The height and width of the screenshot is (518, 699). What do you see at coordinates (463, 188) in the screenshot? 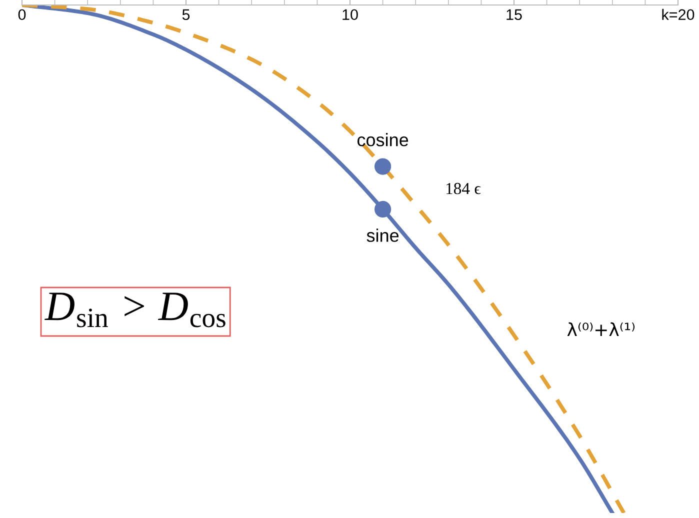
I see `annotation: 184 ϵ` at bounding box center [463, 188].